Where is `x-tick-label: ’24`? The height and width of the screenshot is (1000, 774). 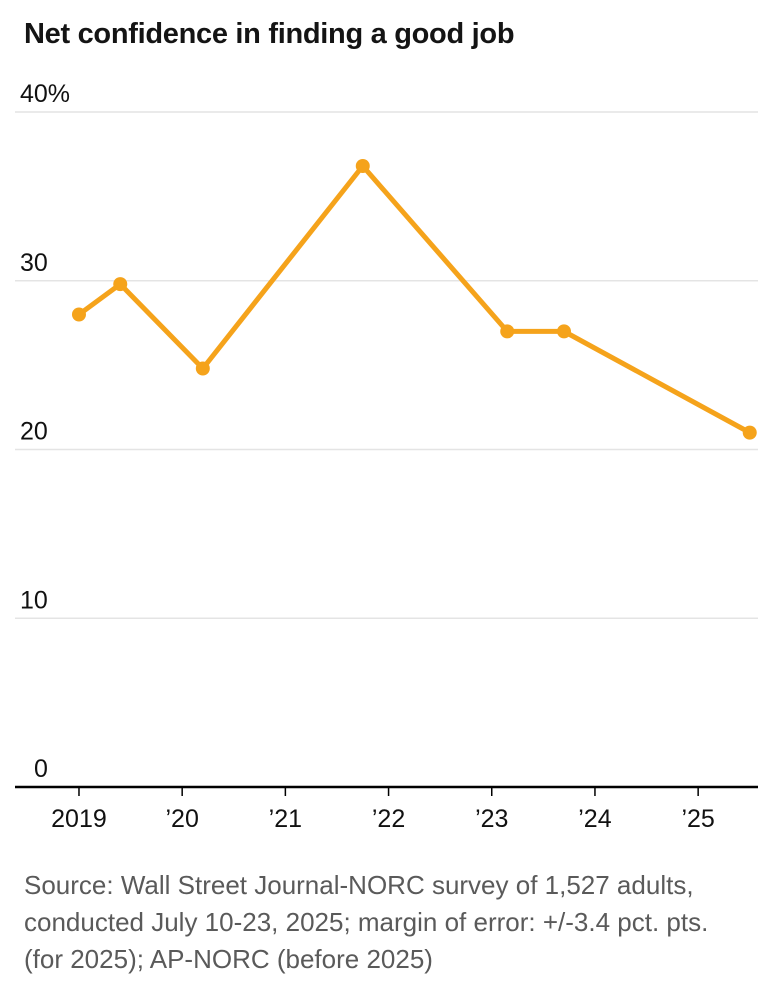
x-tick-label: ’24 is located at coordinates (594, 819).